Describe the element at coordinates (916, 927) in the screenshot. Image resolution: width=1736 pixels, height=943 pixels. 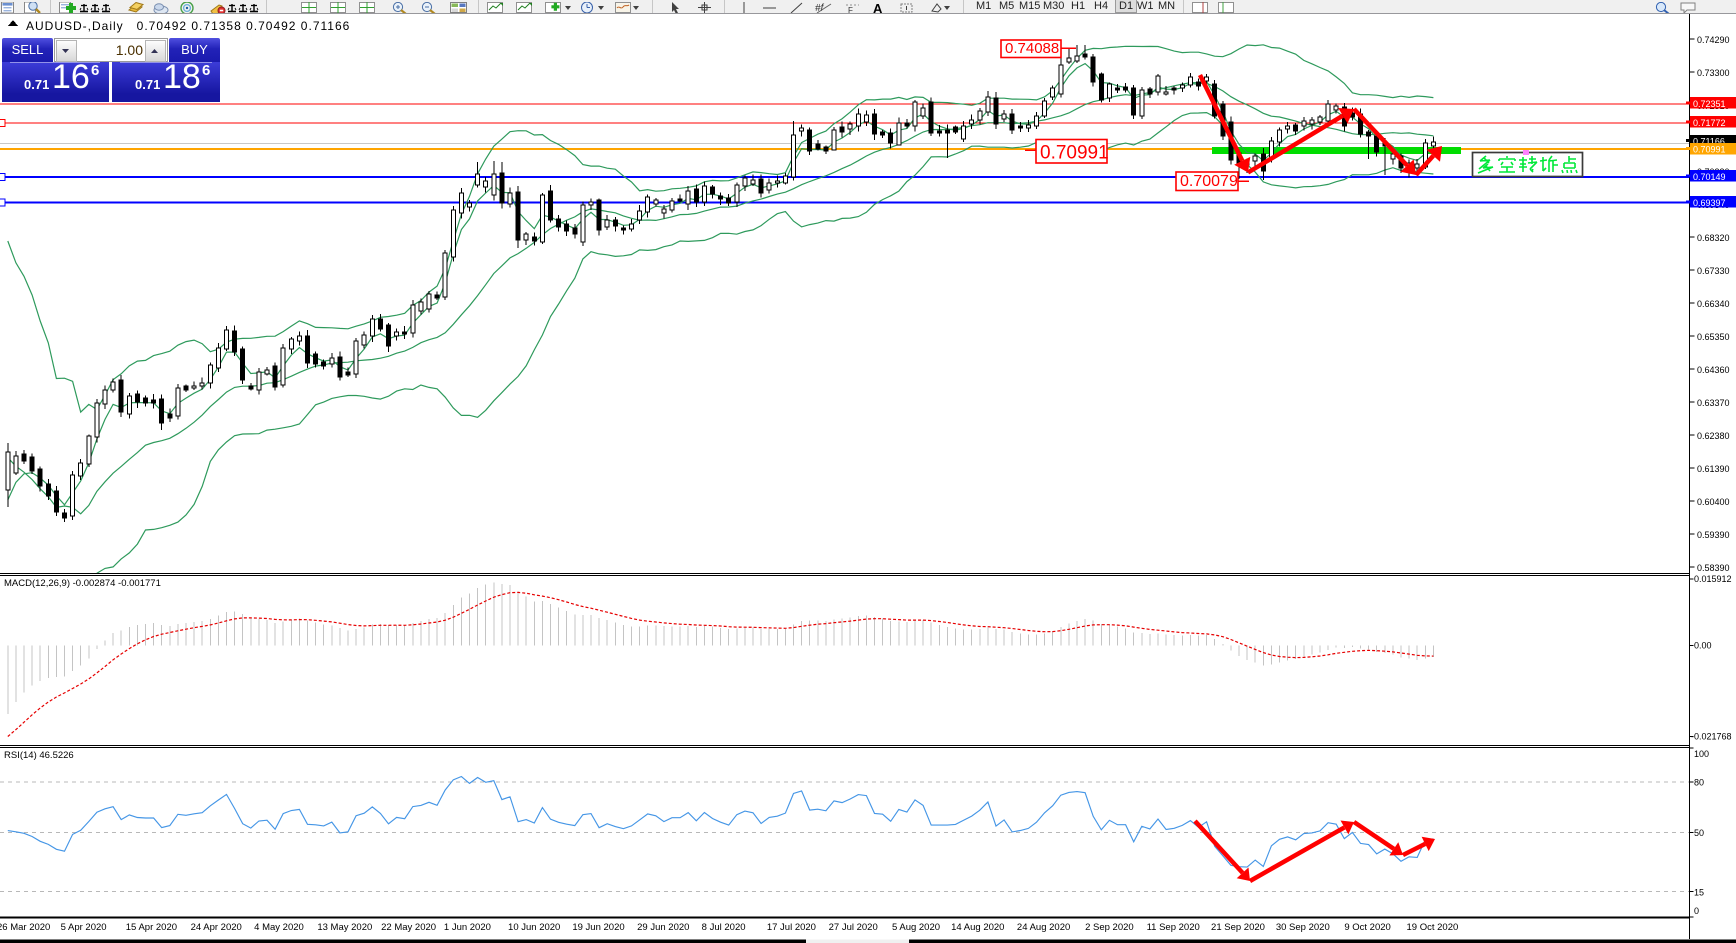
I see `svg-text: 5 Aug 2020` at that location.